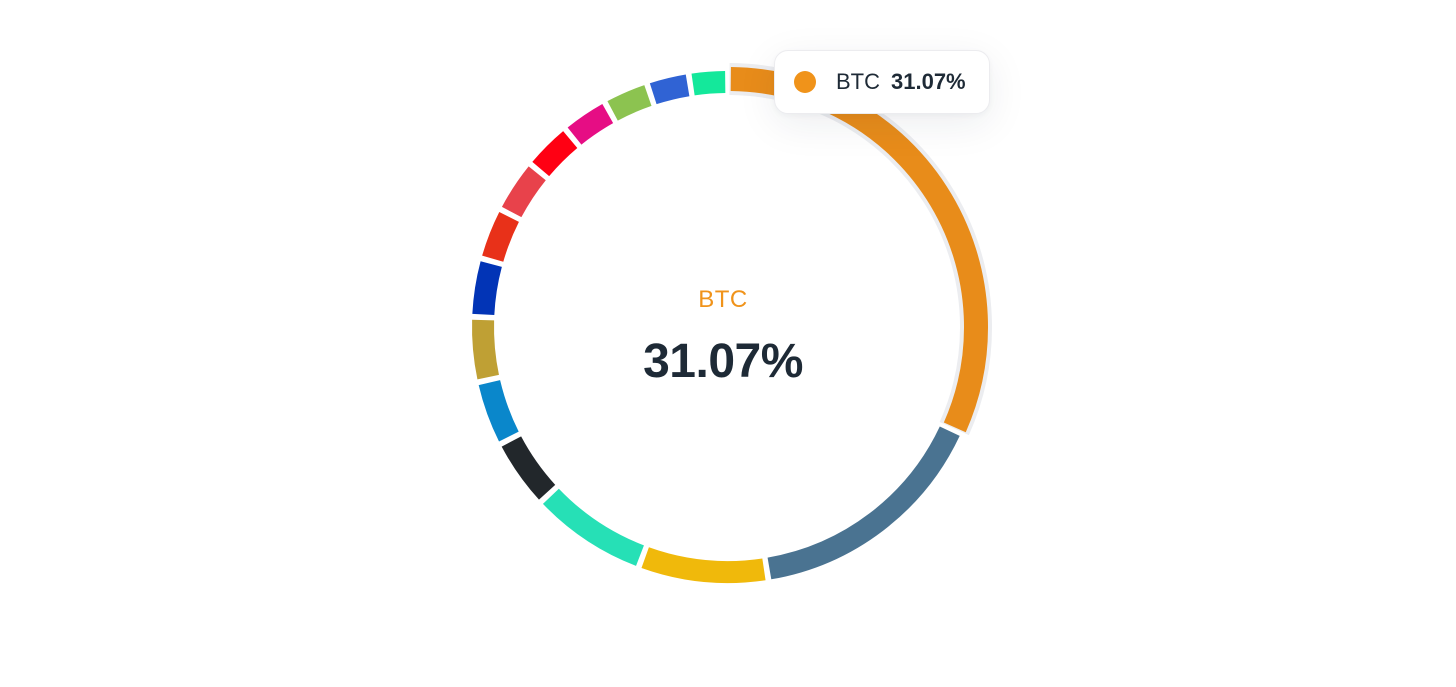 The image size is (1456, 687). I want to click on tooltip-label: BTC, so click(858, 81).